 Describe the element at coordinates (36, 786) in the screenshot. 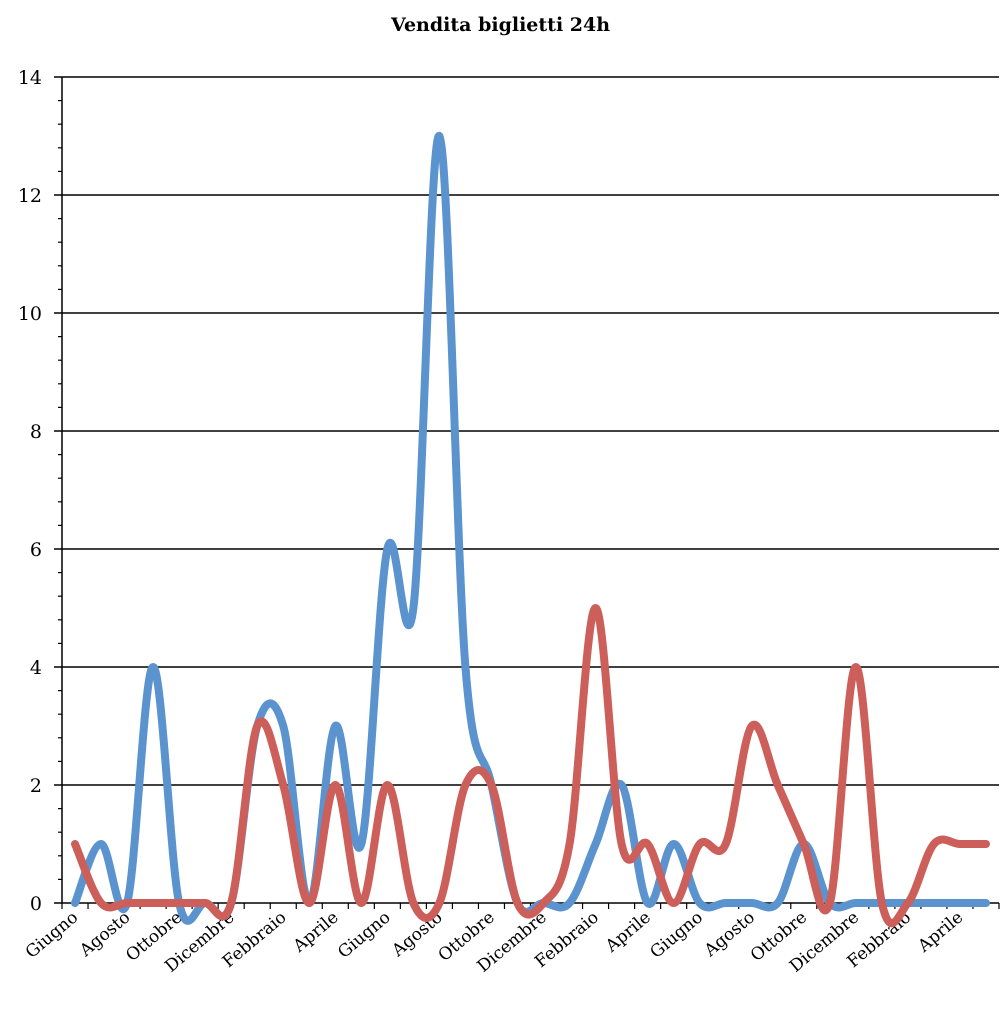

I see `y-tick-label: 2` at that location.